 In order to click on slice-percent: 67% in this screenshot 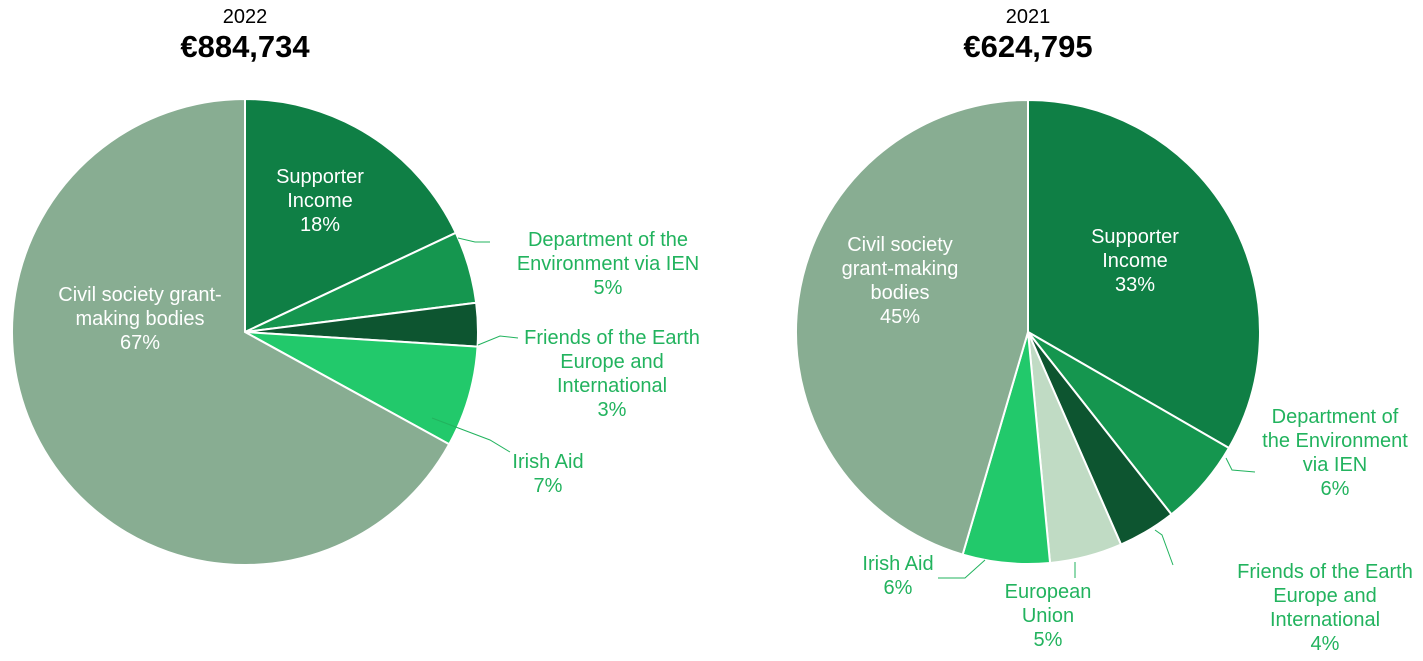, I will do `click(140, 343)`.